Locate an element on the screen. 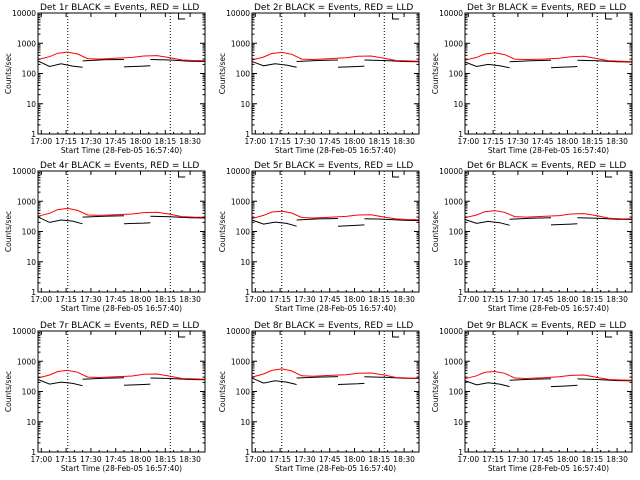 The image size is (640, 480). chart-title: Det 5r BLACK = Events, RED = LLD is located at coordinates (333, 166).